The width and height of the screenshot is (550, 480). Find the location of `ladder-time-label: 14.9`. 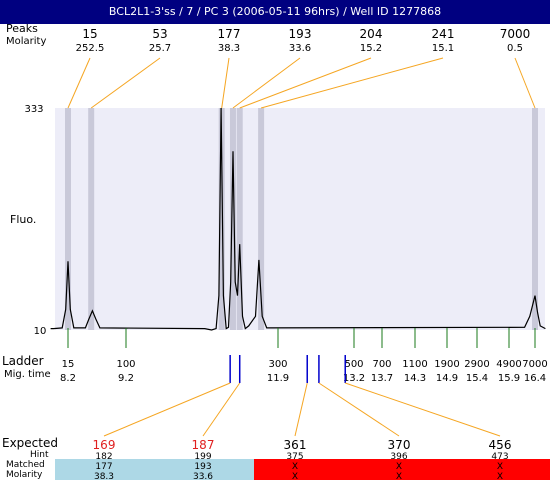

ladder-time-label: 14.9 is located at coordinates (447, 378).